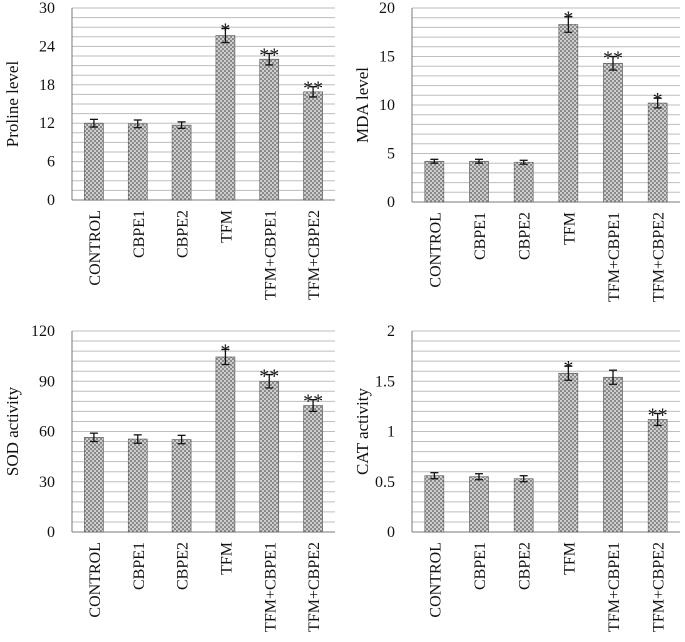  What do you see at coordinates (47, 123) in the screenshot?
I see `y-tick-label: 12` at bounding box center [47, 123].